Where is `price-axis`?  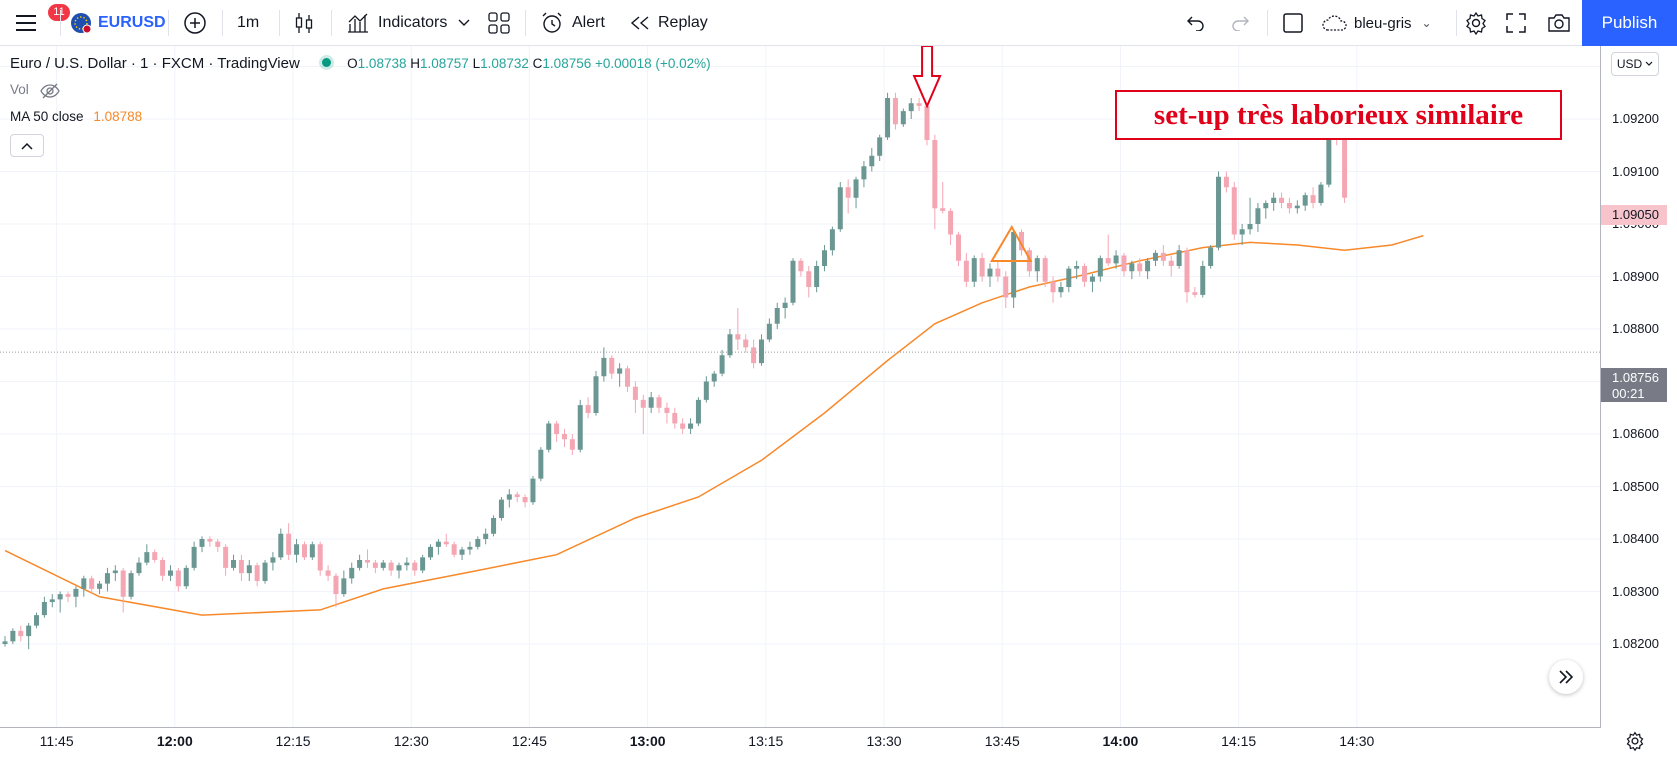
price-axis is located at coordinates (1638, 387).